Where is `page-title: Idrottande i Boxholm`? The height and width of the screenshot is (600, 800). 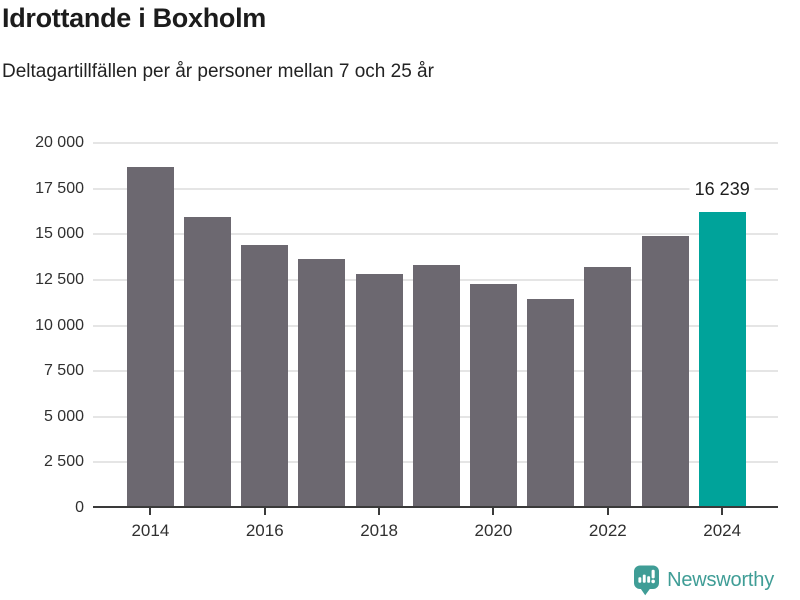 page-title: Idrottande i Boxholm is located at coordinates (134, 18).